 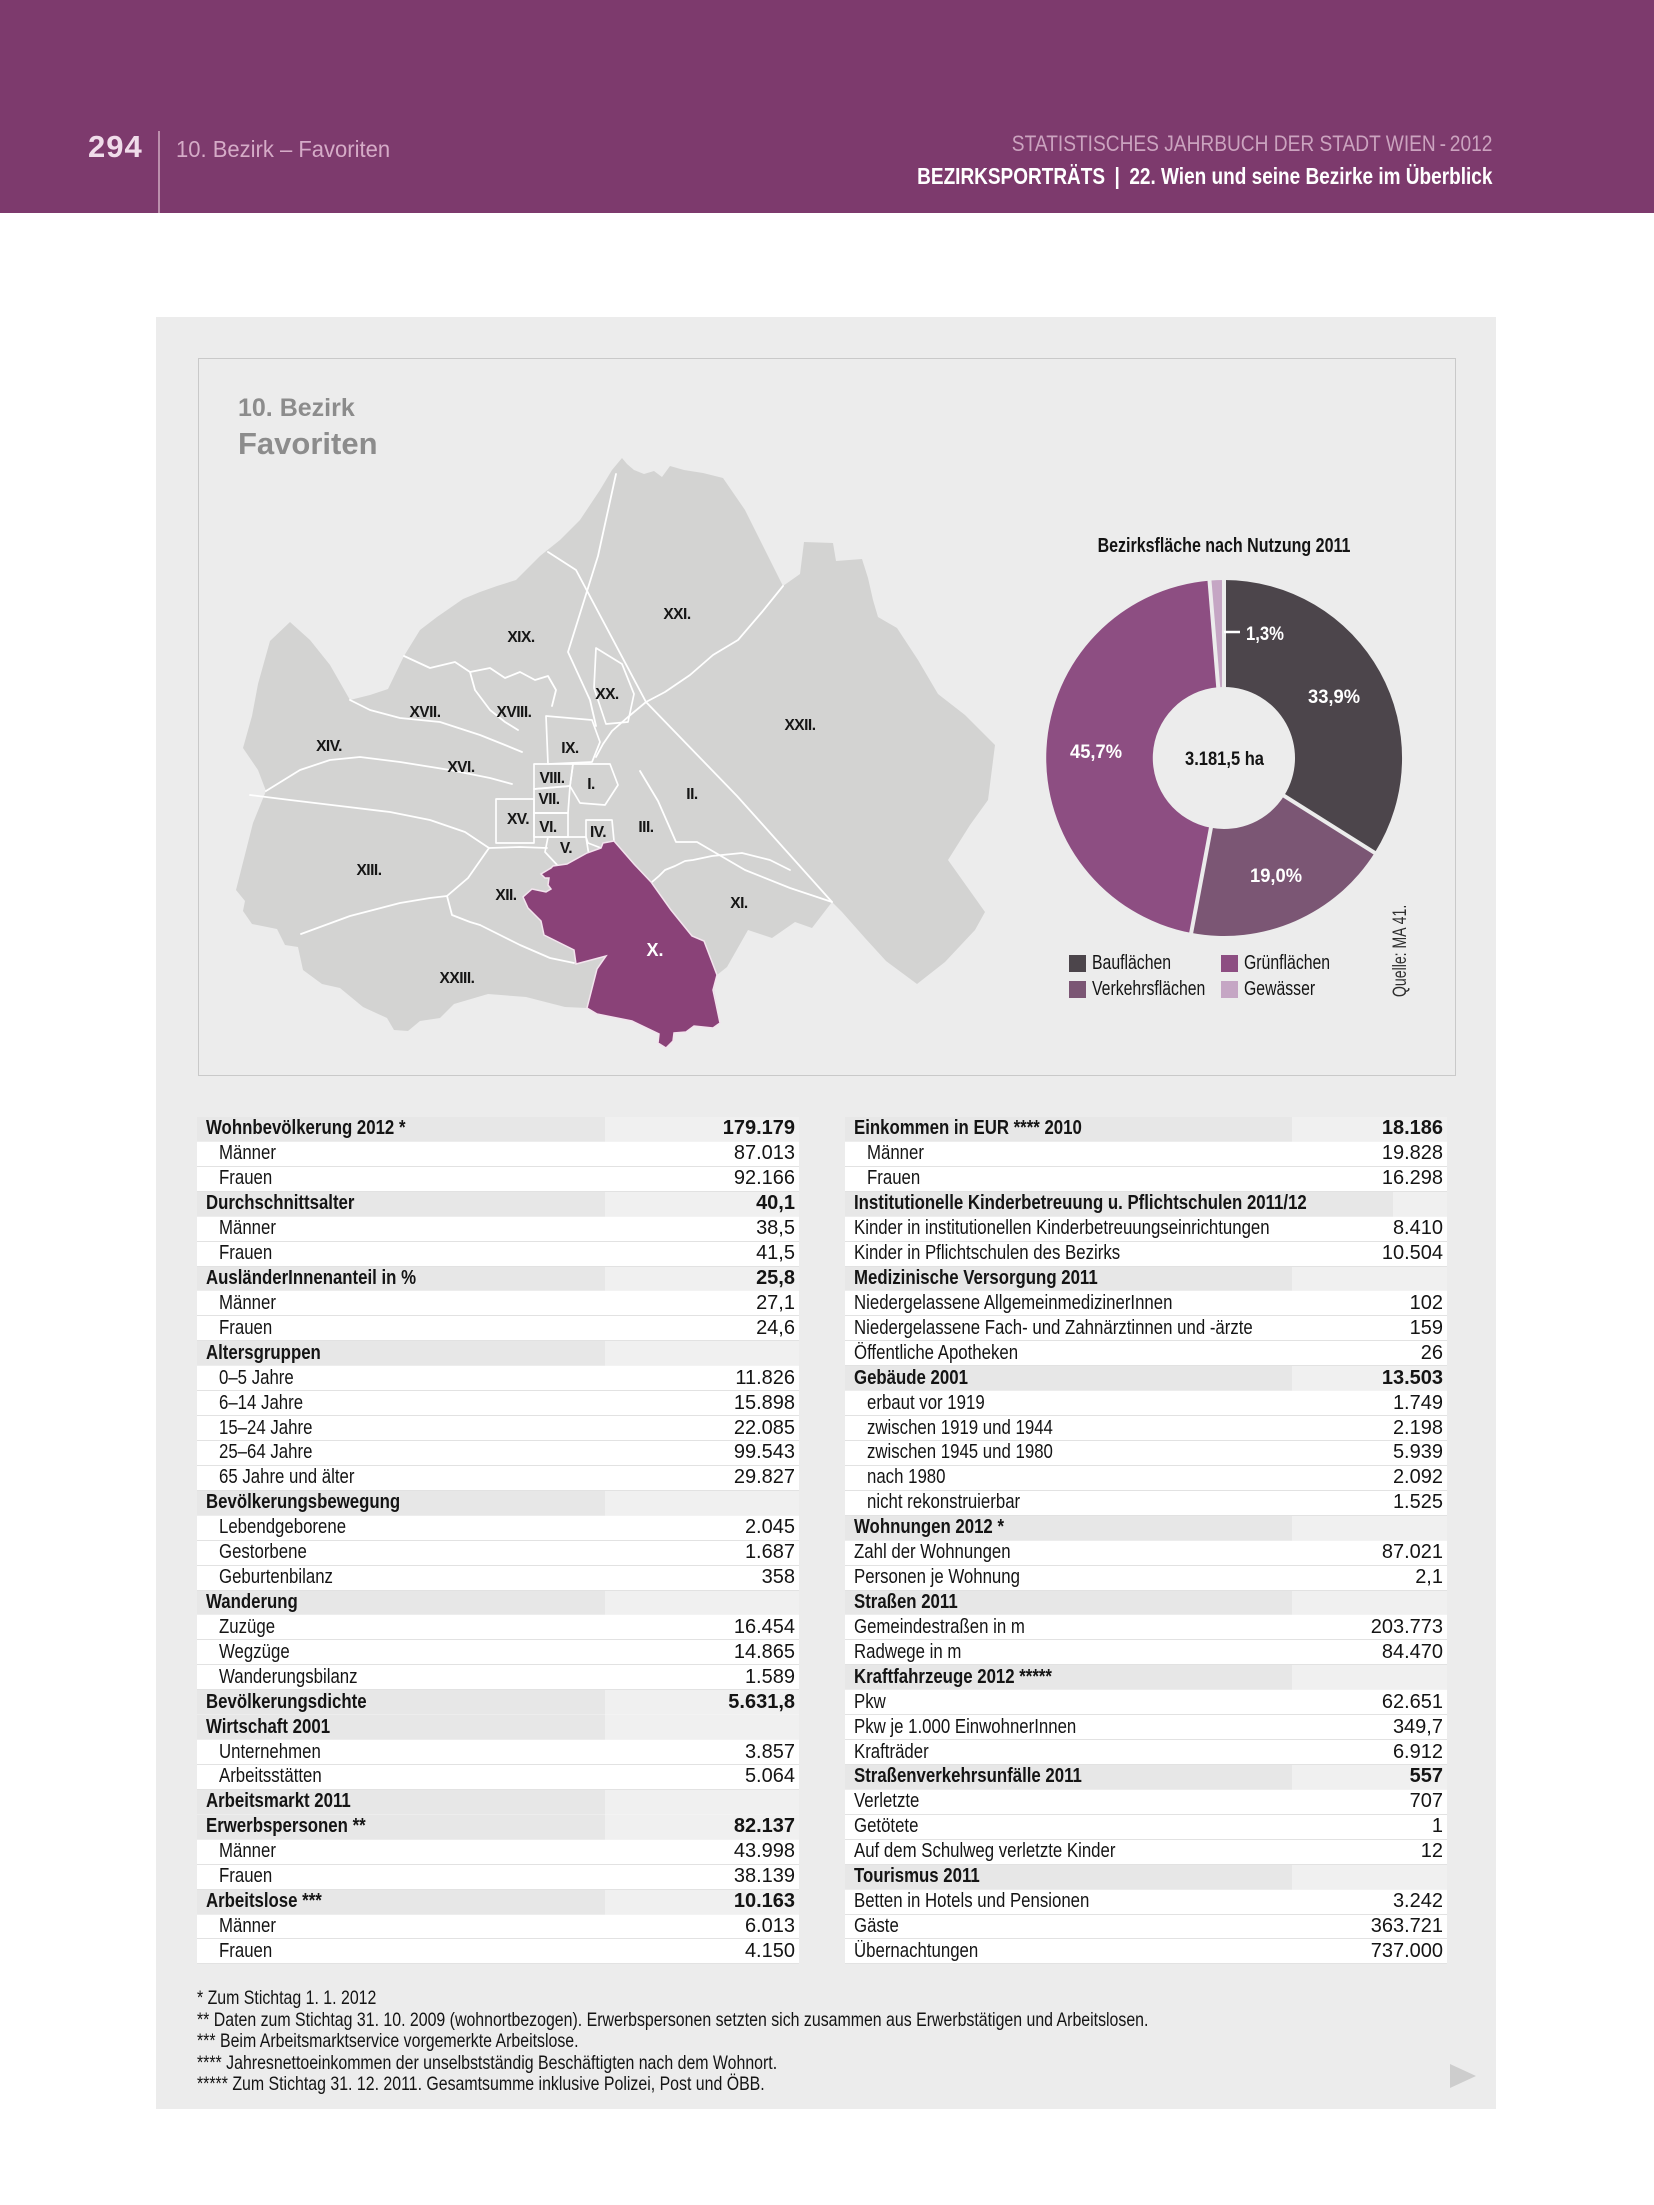 What do you see at coordinates (551, 778) in the screenshot?
I see `svg-text: VIII.` at bounding box center [551, 778].